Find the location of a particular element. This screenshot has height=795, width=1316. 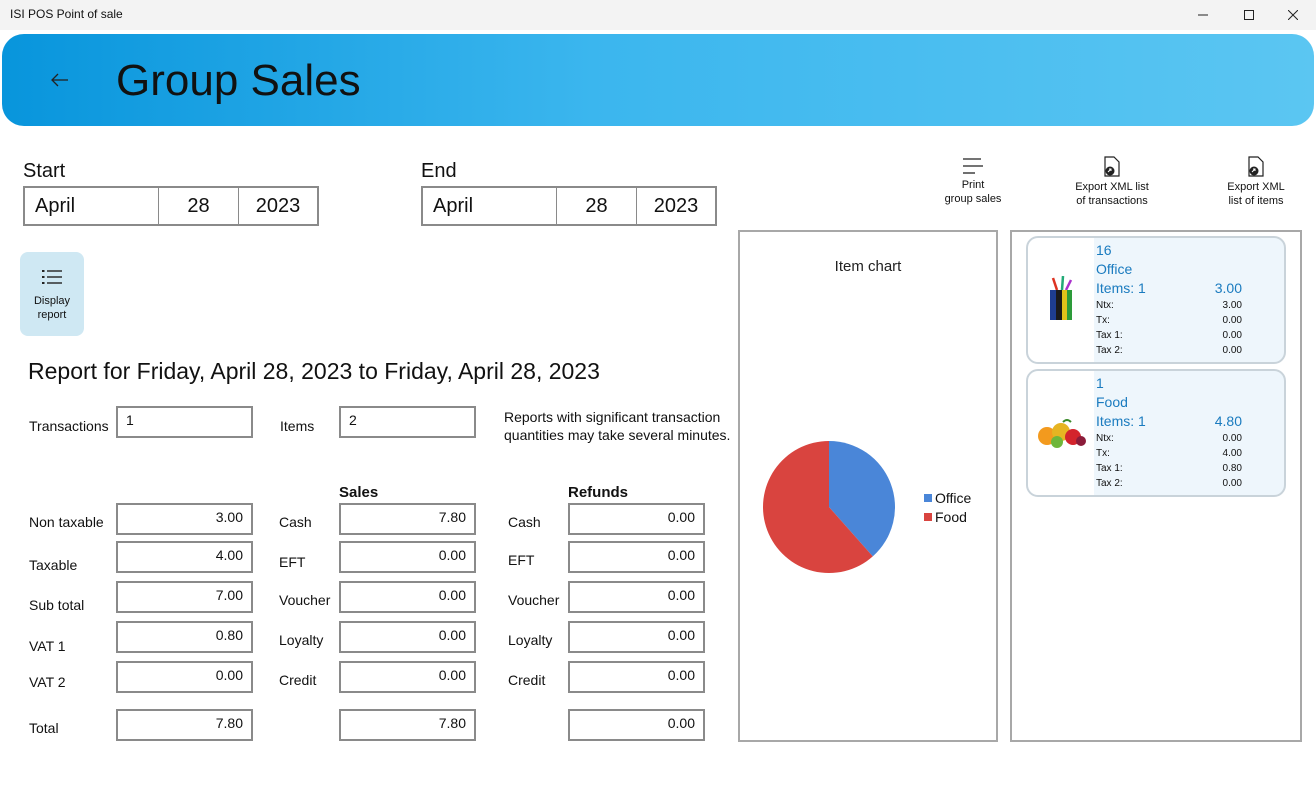

item-chart-panel: Item chart Office Food is located at coordinates (868, 486).